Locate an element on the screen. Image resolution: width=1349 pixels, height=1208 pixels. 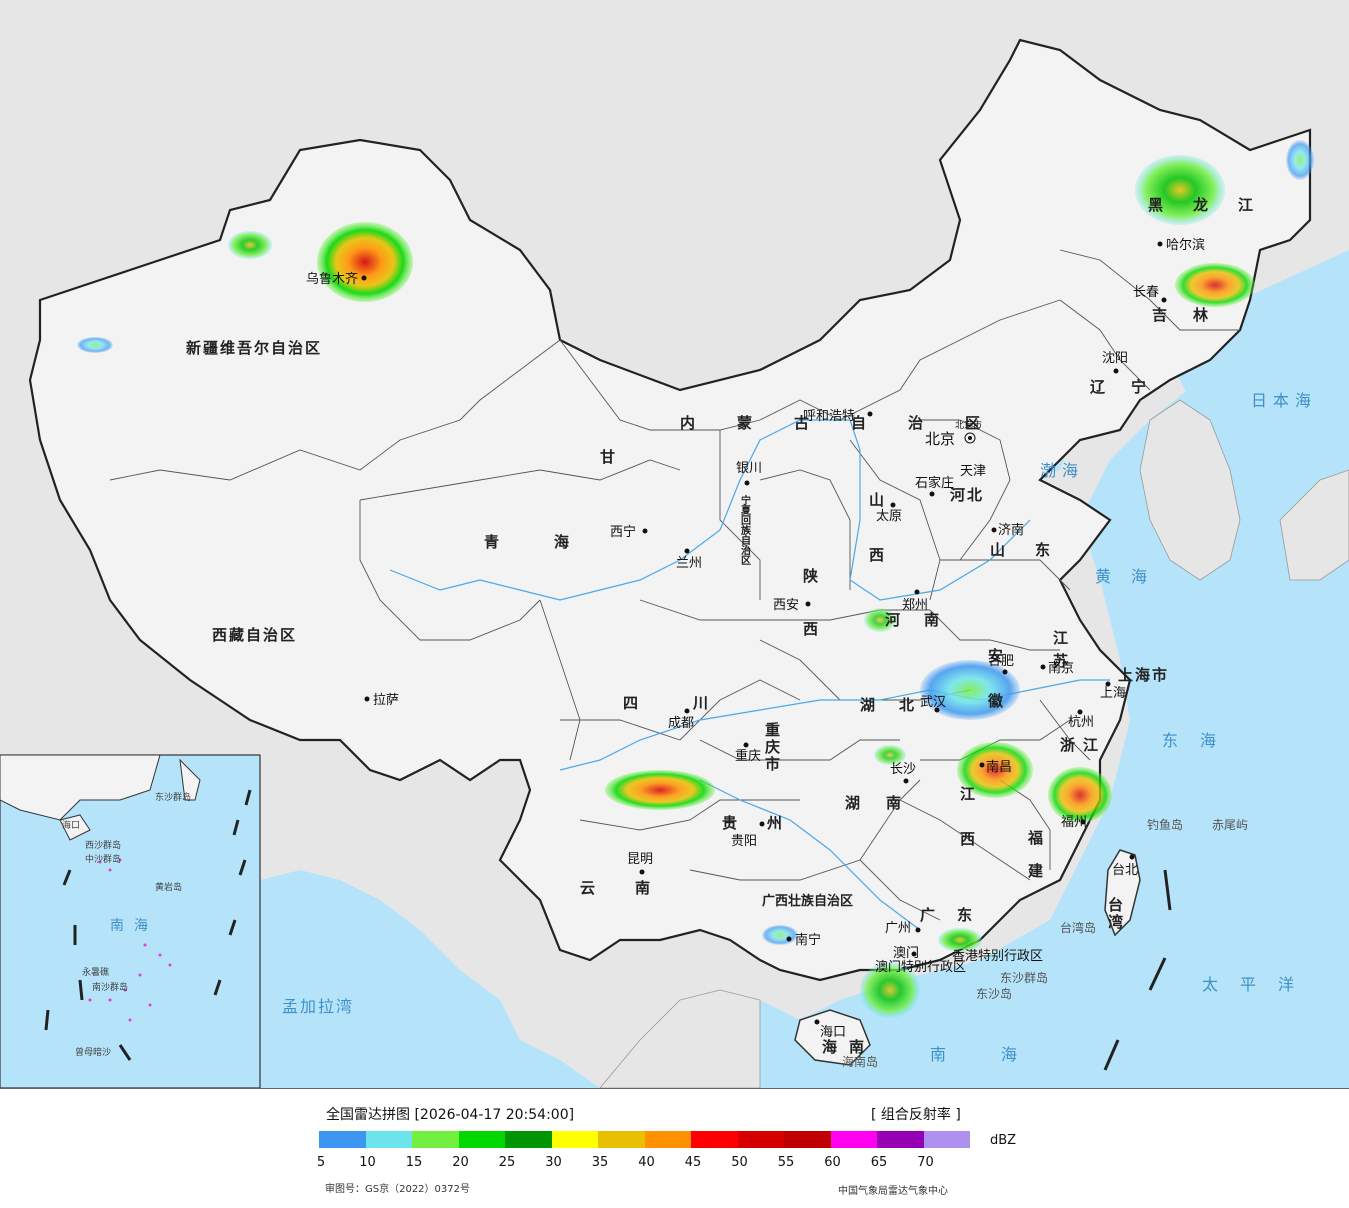
label-qinghai: 青海 is located at coordinates (554, 542).